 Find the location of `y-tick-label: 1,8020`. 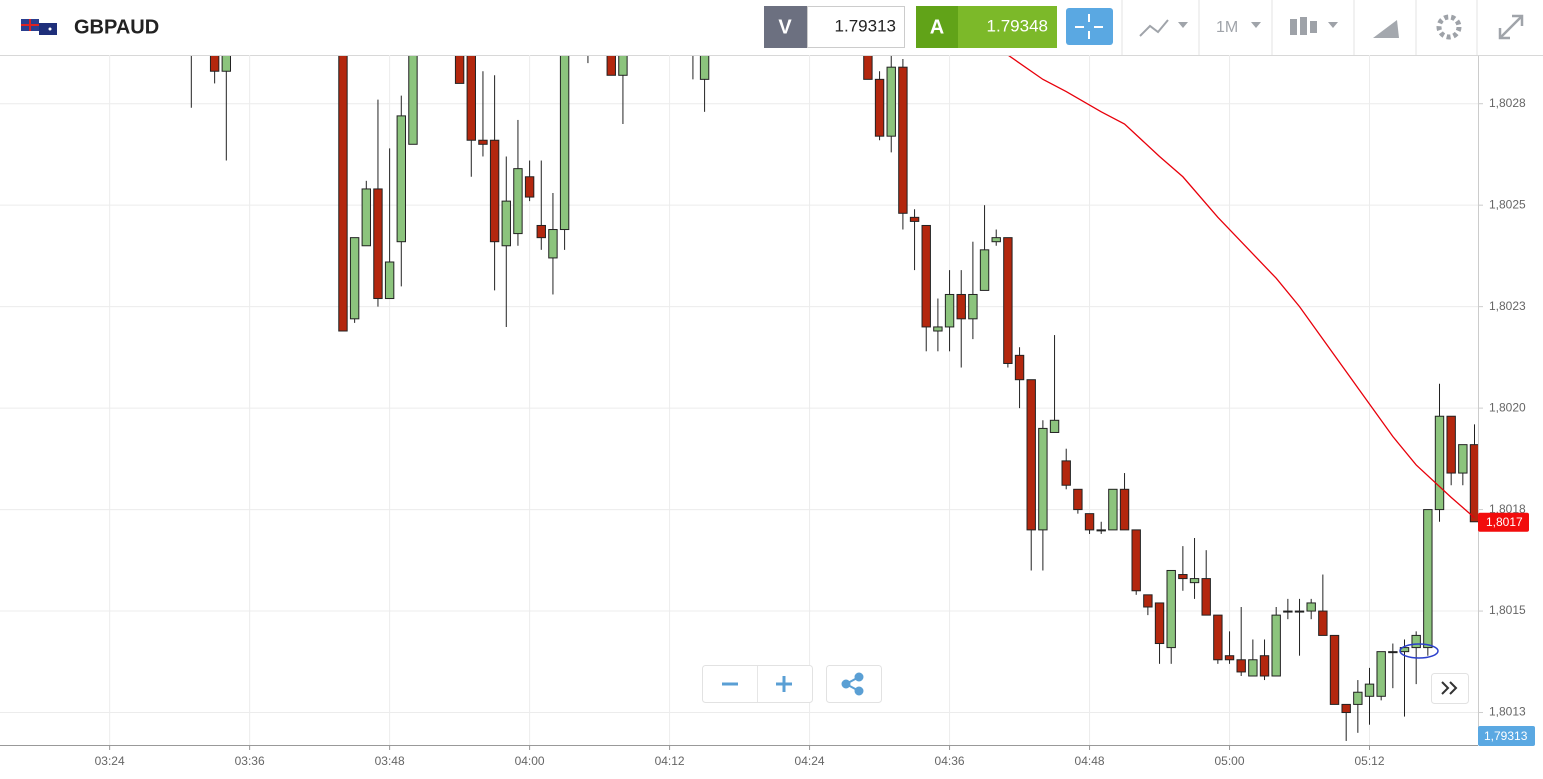

y-tick-label: 1,8020 is located at coordinates (1507, 407).